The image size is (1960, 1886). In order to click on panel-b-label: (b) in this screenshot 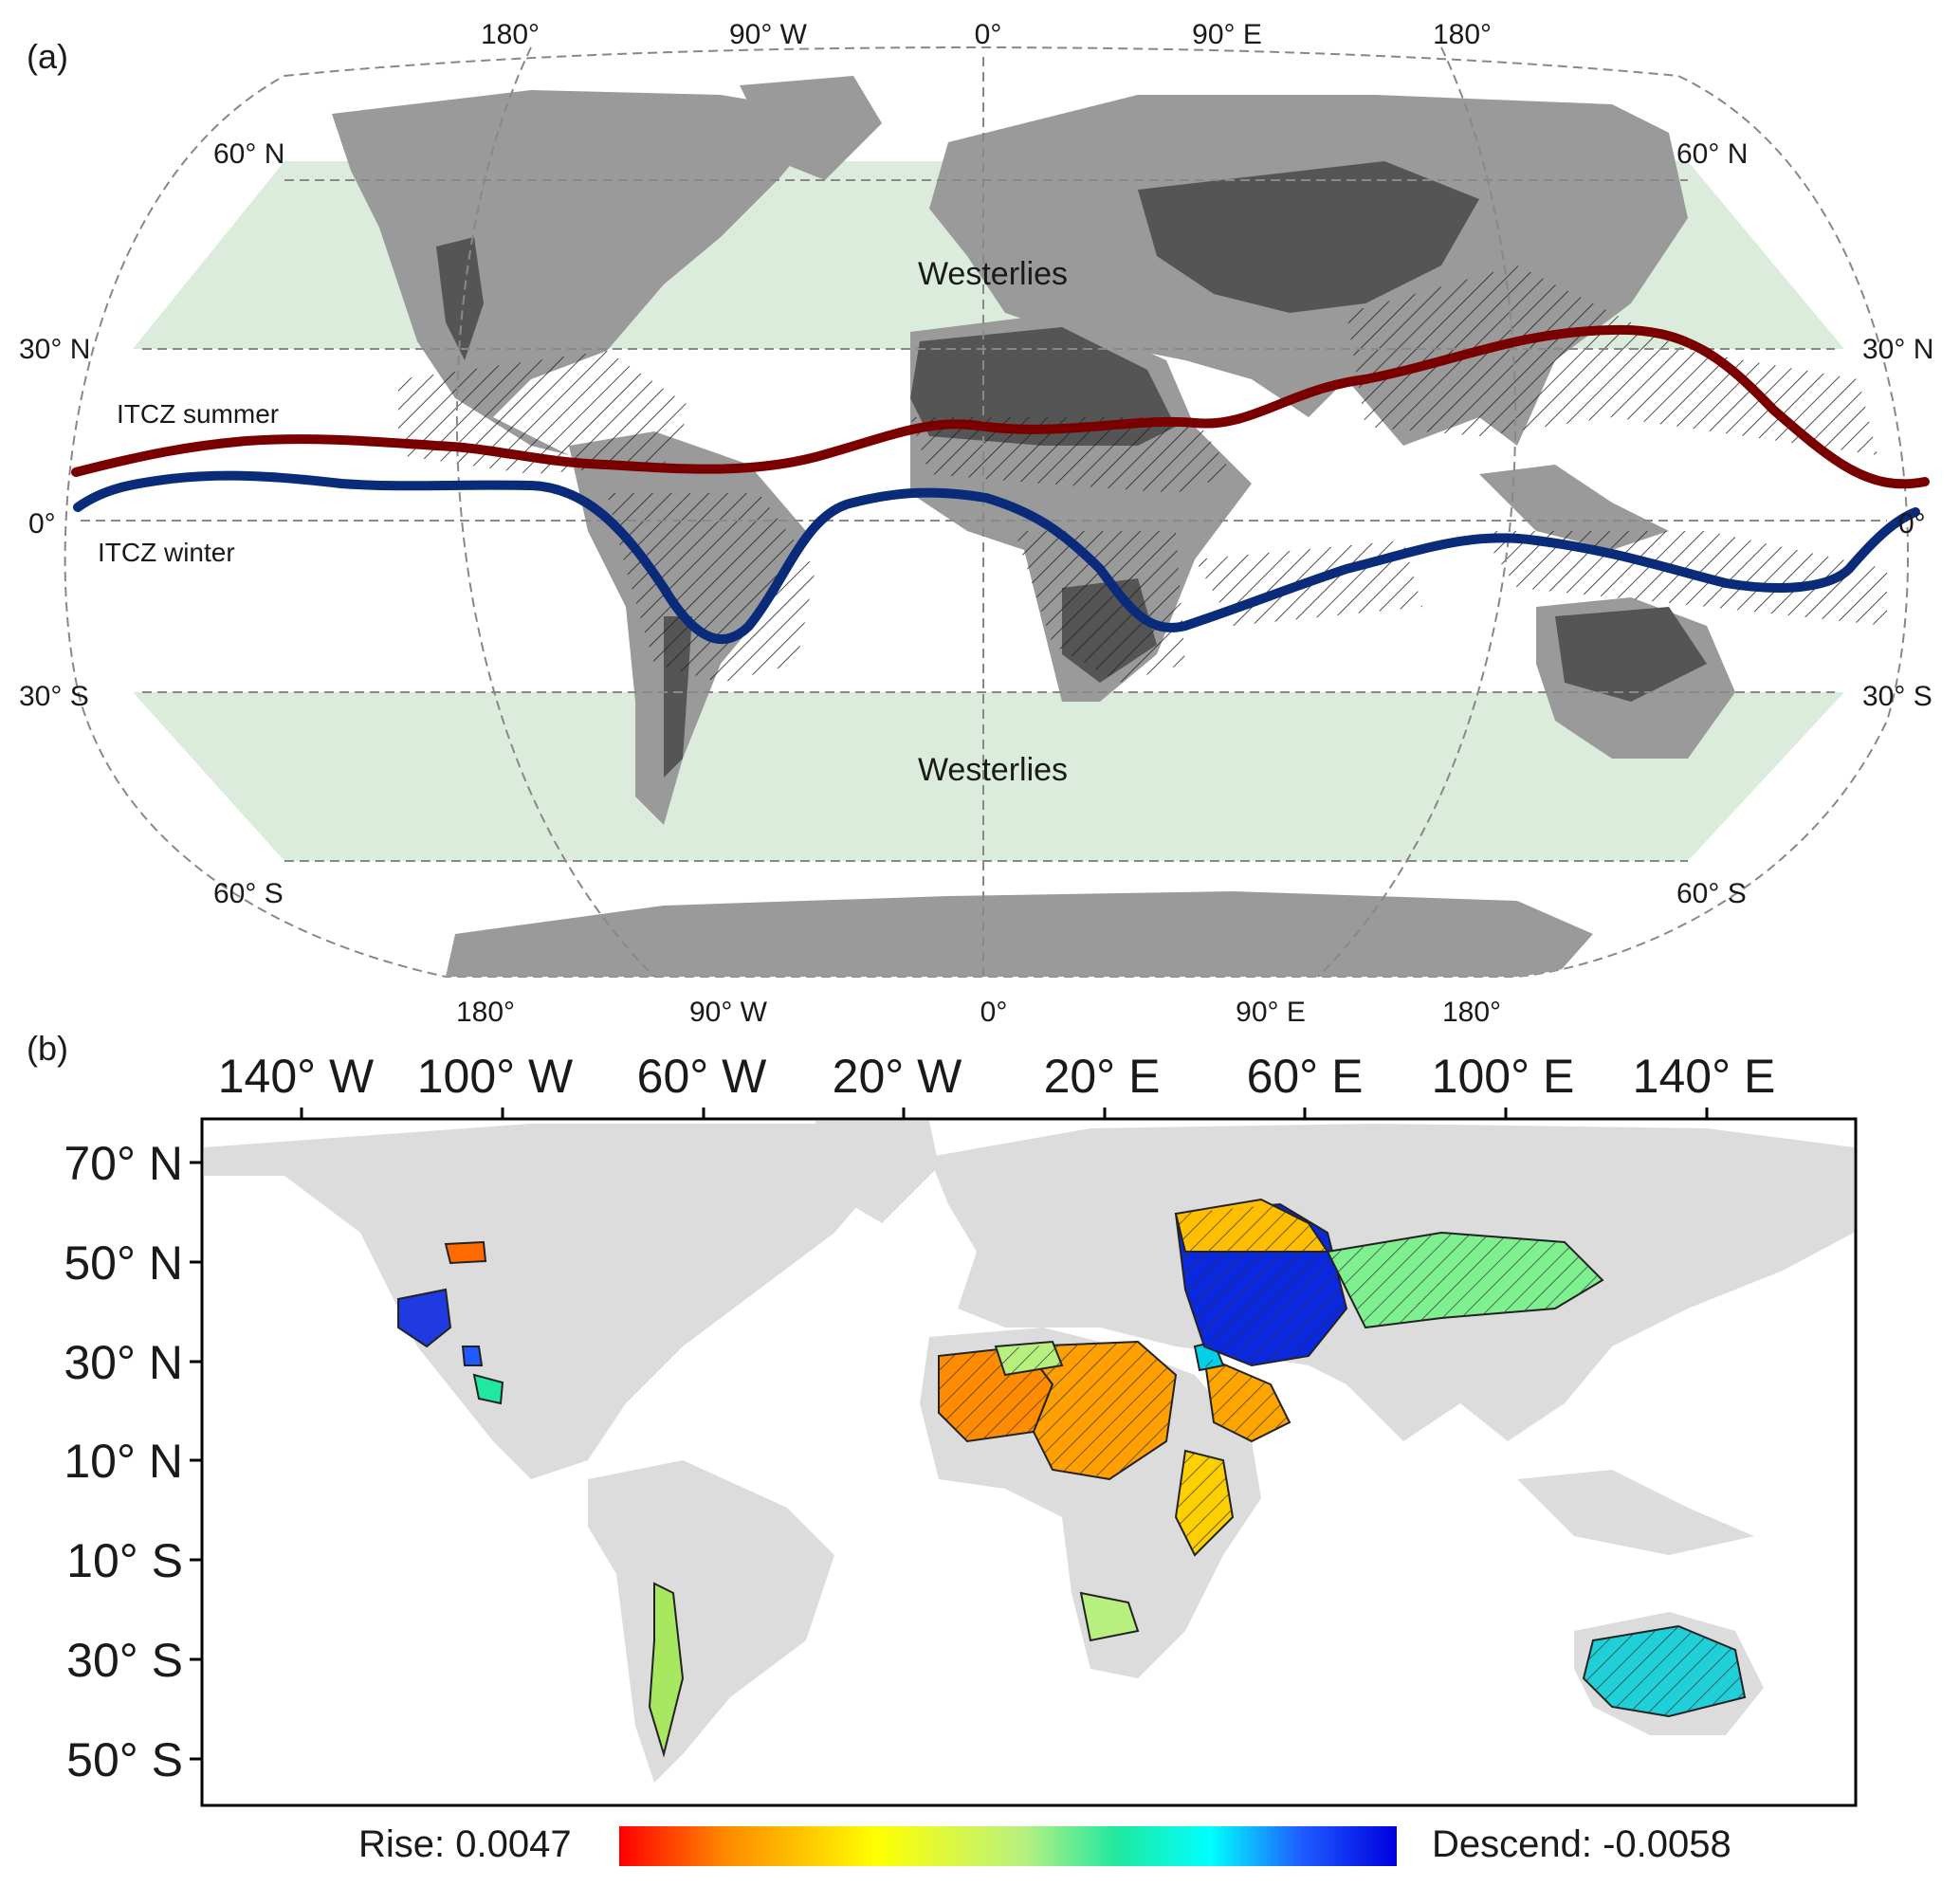, I will do `click(47, 1048)`.